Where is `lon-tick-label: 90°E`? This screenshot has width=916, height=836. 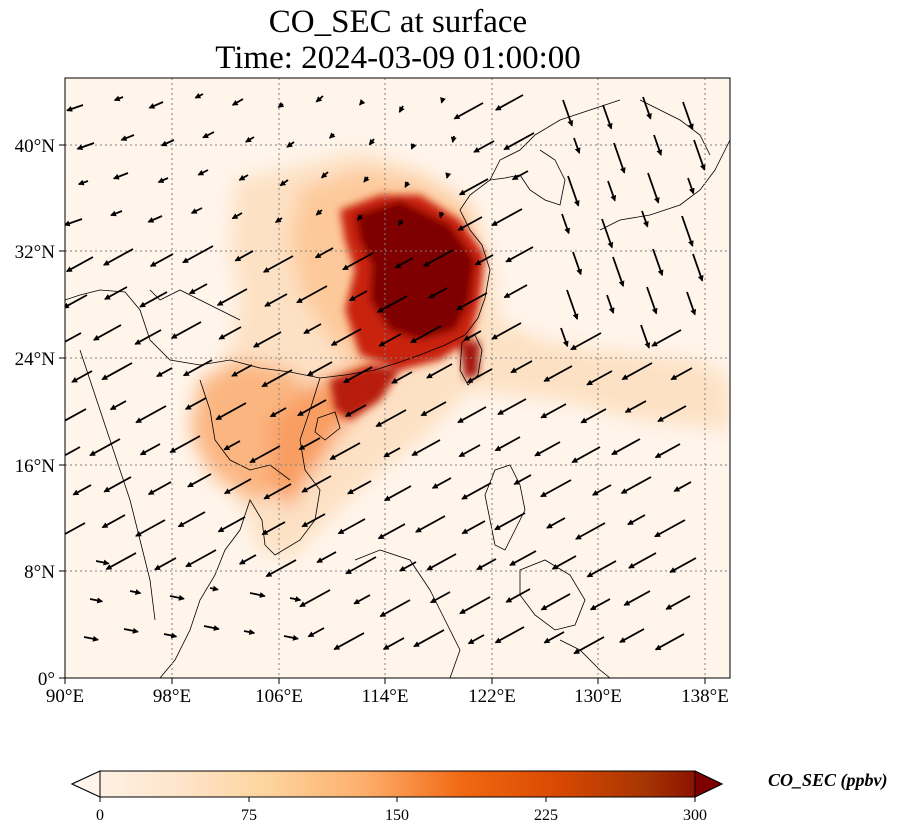
lon-tick-label: 90°E is located at coordinates (65, 696).